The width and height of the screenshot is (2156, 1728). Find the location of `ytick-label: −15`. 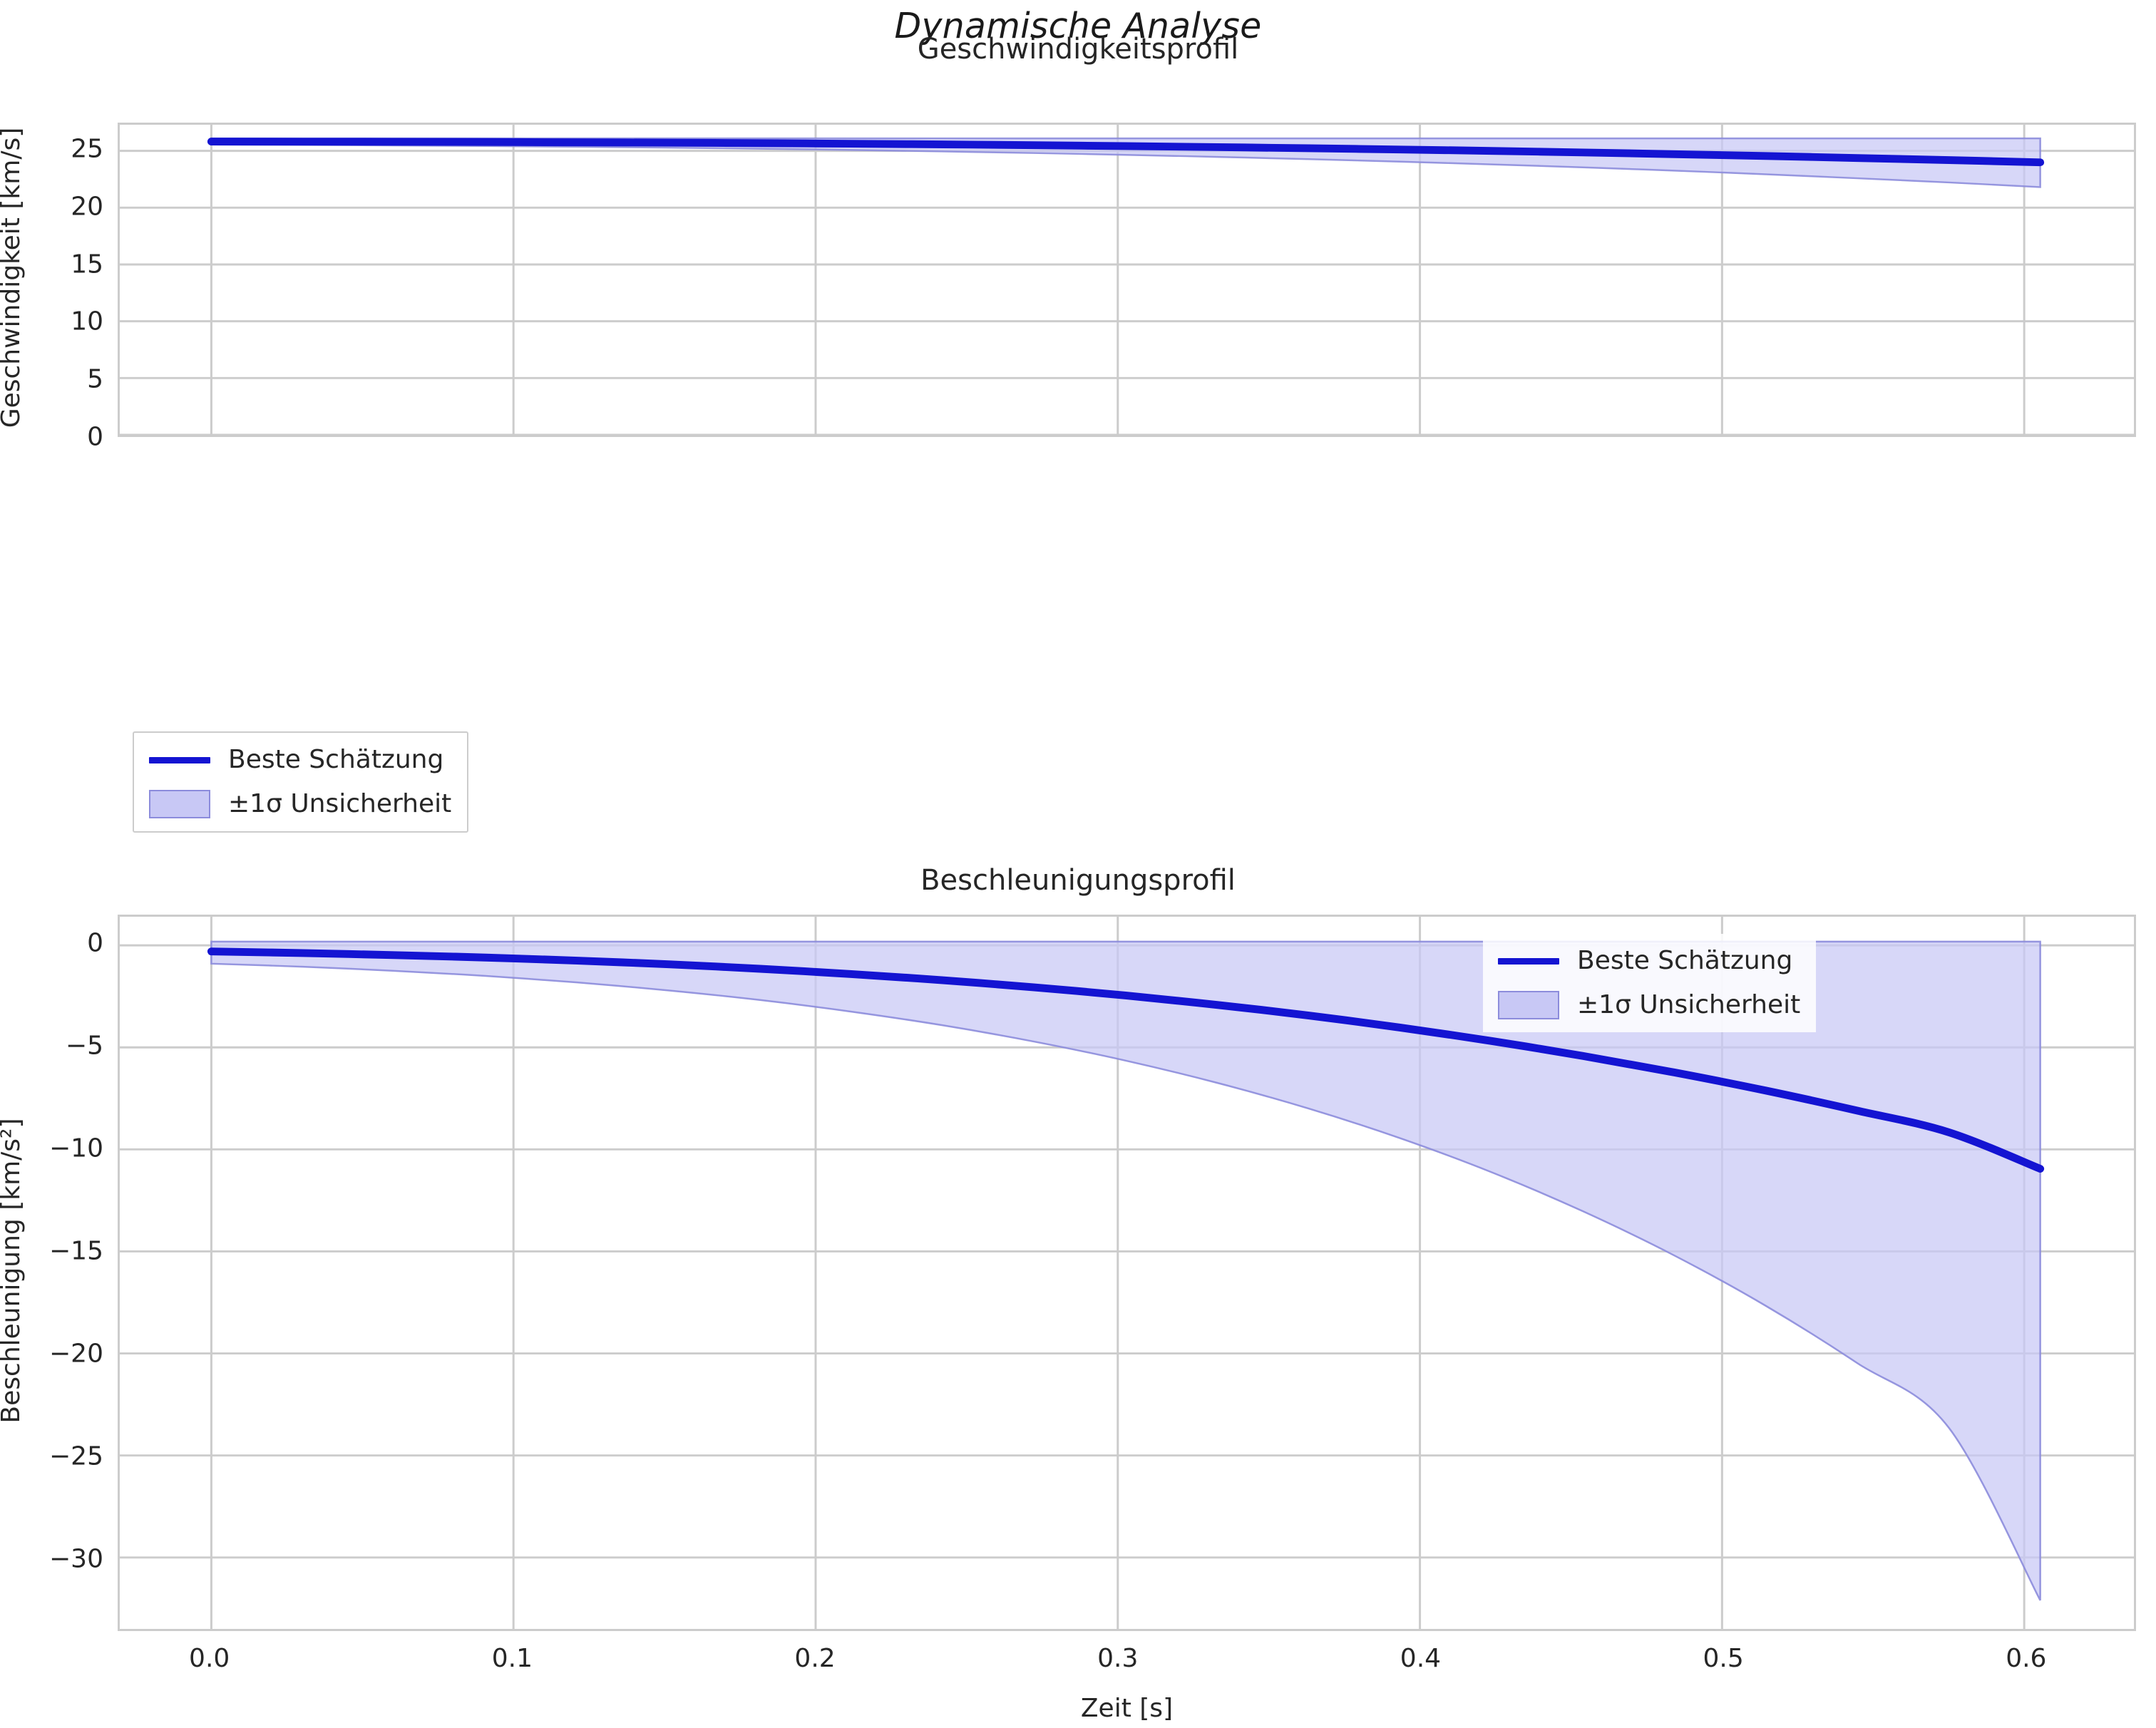

ytick-label: −15 is located at coordinates (76, 1251).